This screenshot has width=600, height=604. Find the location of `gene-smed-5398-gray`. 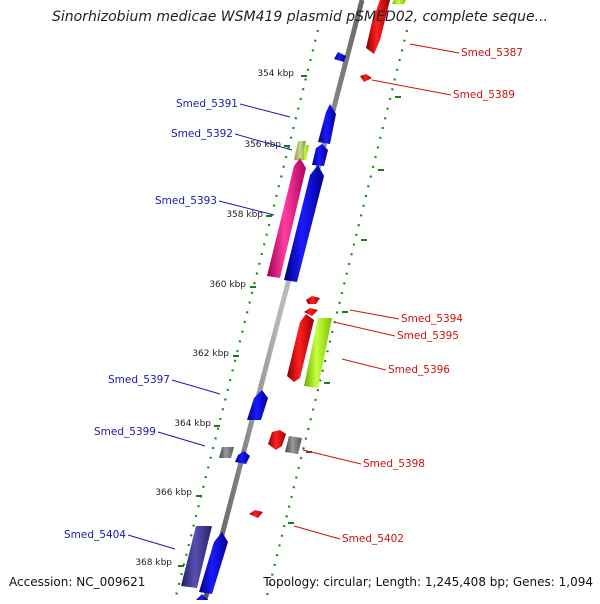

gene-smed-5398-gray is located at coordinates (293, 445).